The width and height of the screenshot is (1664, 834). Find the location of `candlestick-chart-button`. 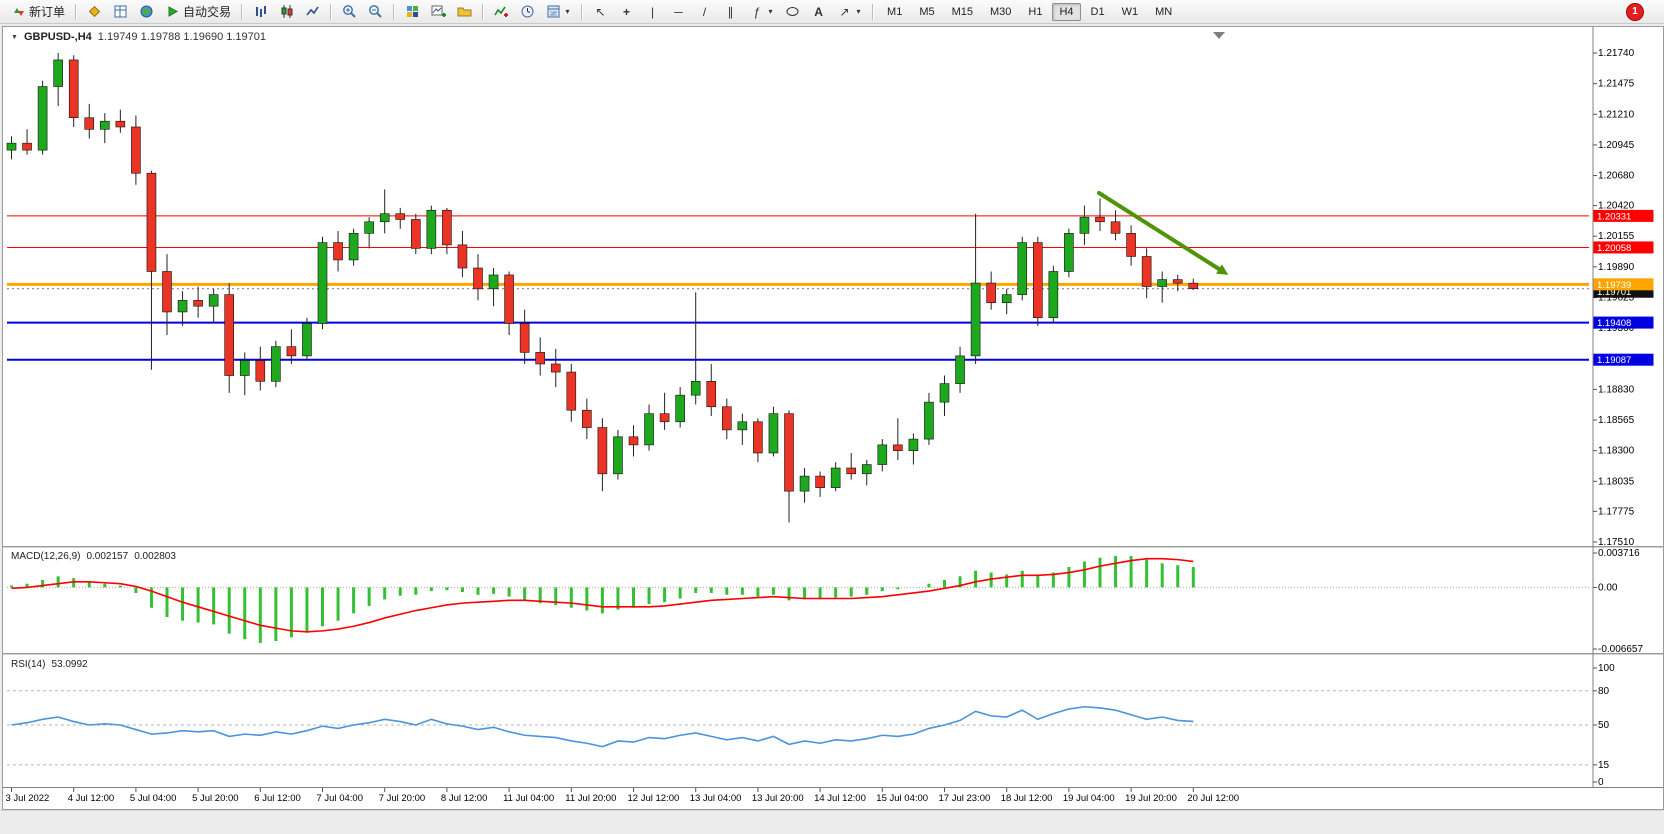

candlestick-chart-button is located at coordinates (286, 12).